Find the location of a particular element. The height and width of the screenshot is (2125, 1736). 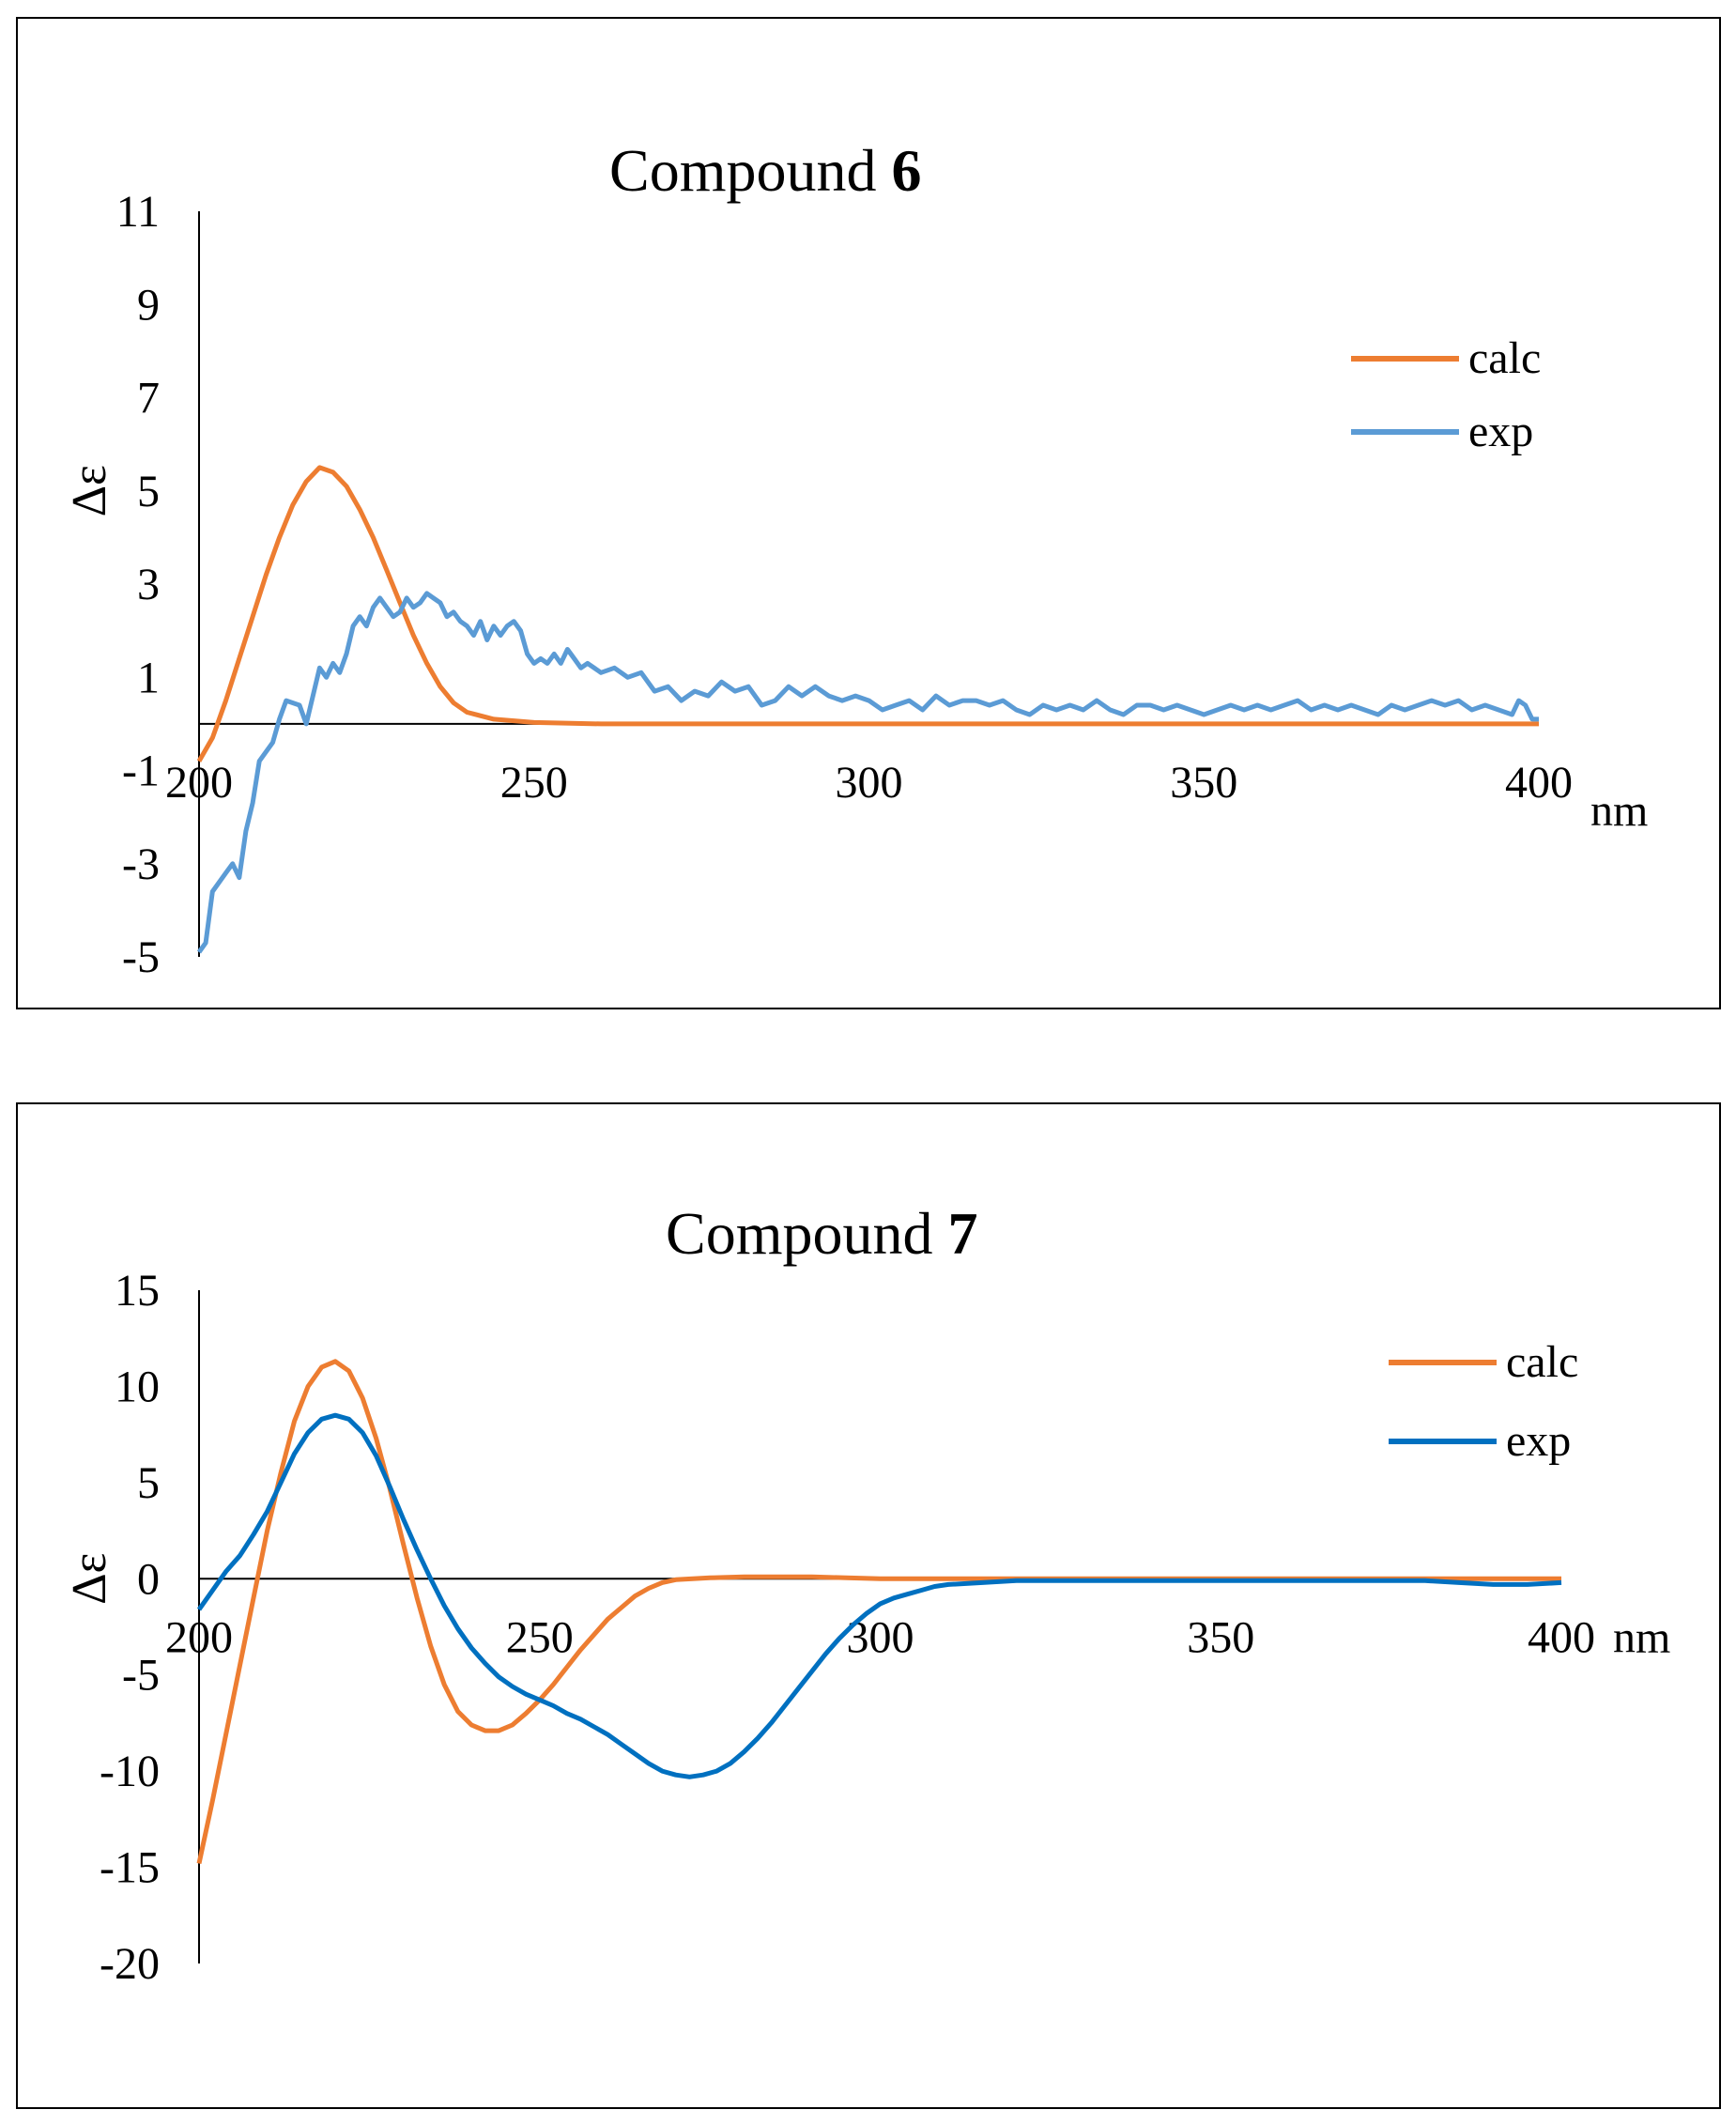

y-tick-label: -15 is located at coordinates (130, 1868).